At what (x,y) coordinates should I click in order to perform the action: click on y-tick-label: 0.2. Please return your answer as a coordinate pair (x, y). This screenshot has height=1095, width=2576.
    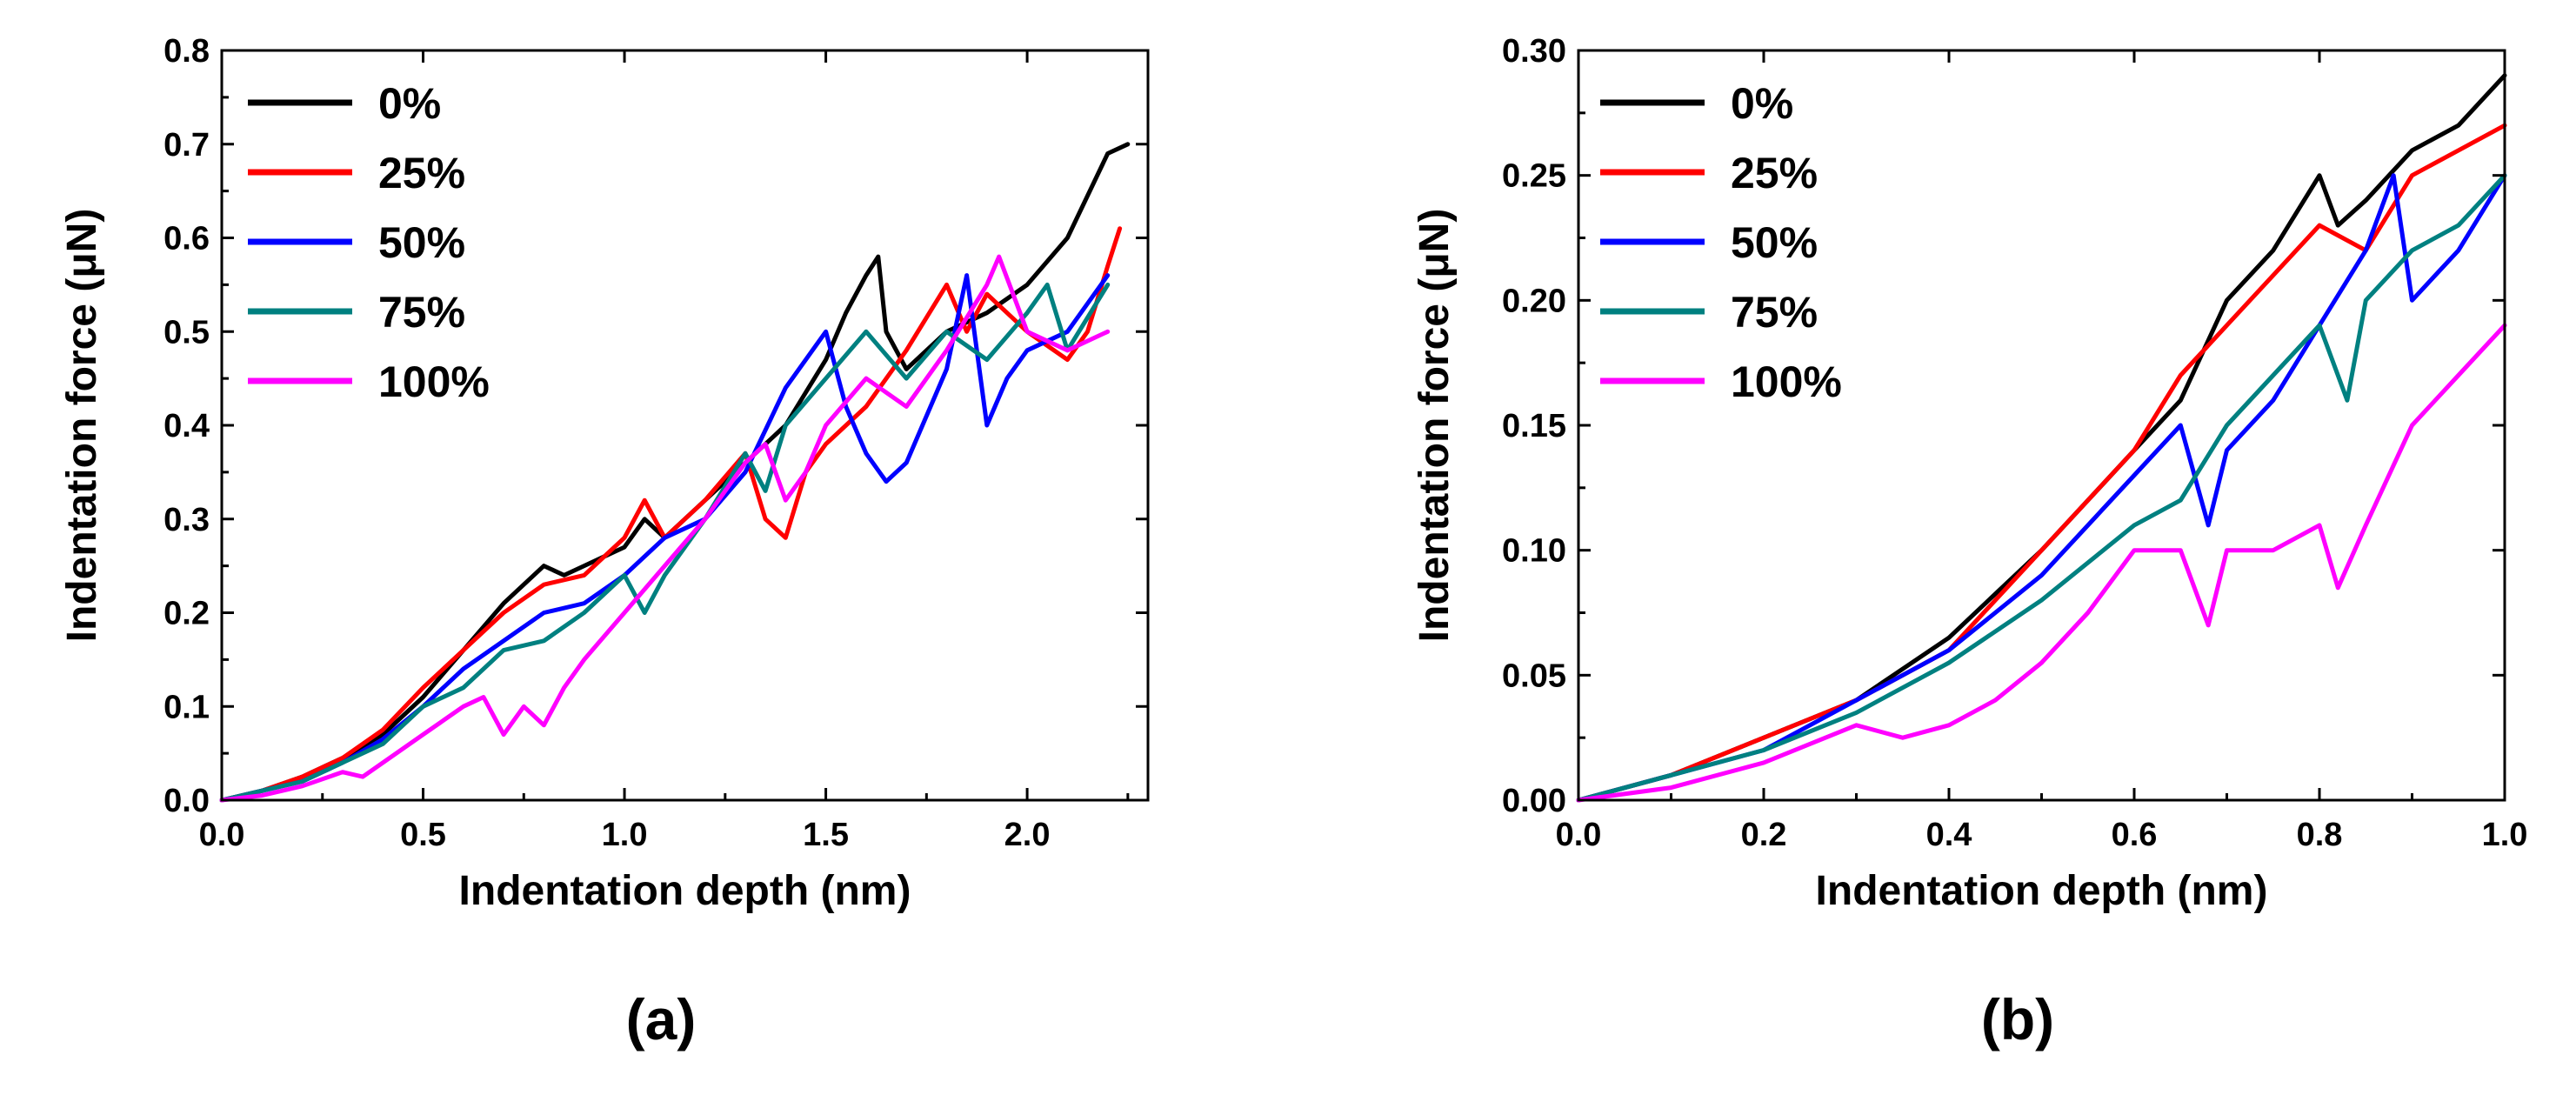
    Looking at the image, I should click on (187, 614).